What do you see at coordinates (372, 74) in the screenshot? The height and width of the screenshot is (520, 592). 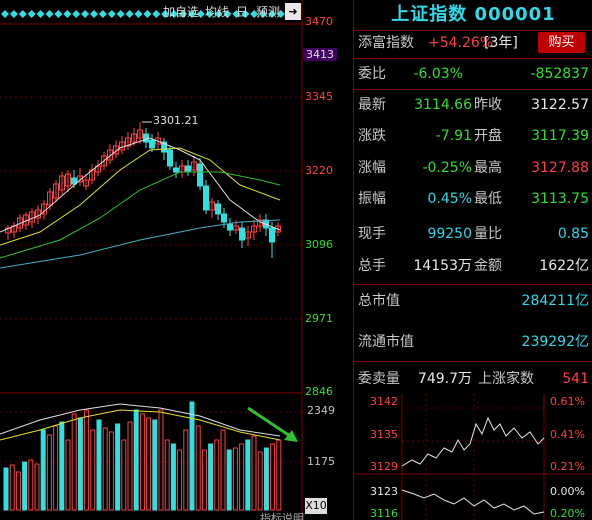 I see `weibi-label: 委比` at bounding box center [372, 74].